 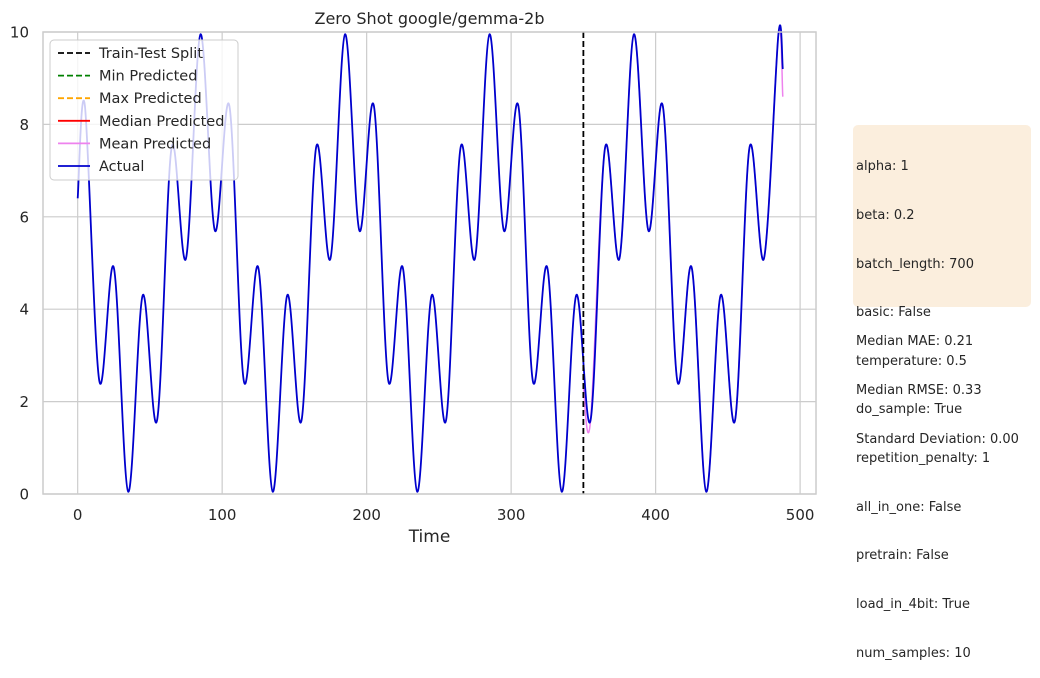 I want to click on y-tick-labels: 0 2 4 6 8 10, so click(x=19, y=264).